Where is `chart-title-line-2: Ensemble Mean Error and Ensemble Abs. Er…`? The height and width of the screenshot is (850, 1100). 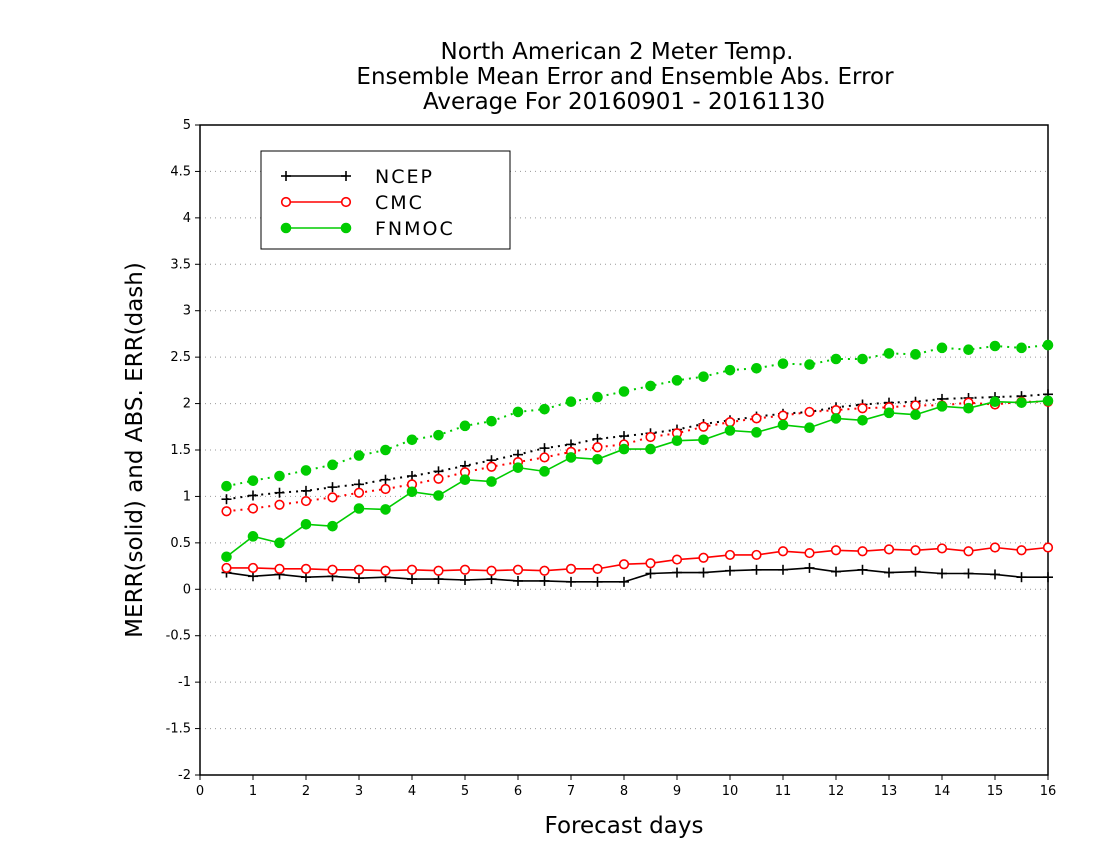 chart-title-line-2: Ensemble Mean Error and Ensemble Abs. Er… is located at coordinates (625, 77).